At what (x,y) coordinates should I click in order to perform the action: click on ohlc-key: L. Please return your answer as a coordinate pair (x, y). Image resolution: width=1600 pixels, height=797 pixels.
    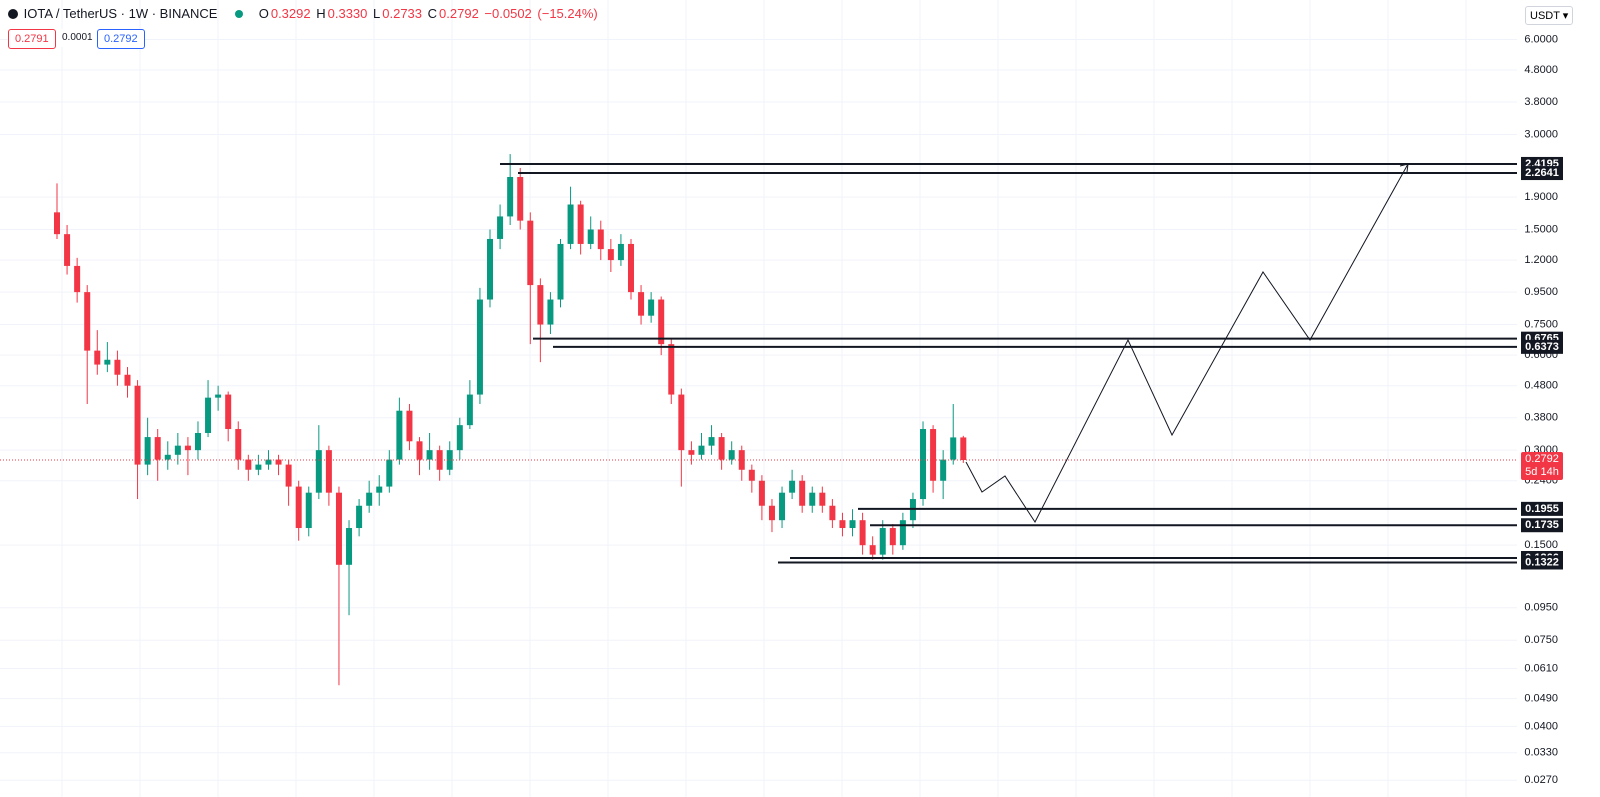
    Looking at the image, I should click on (377, 13).